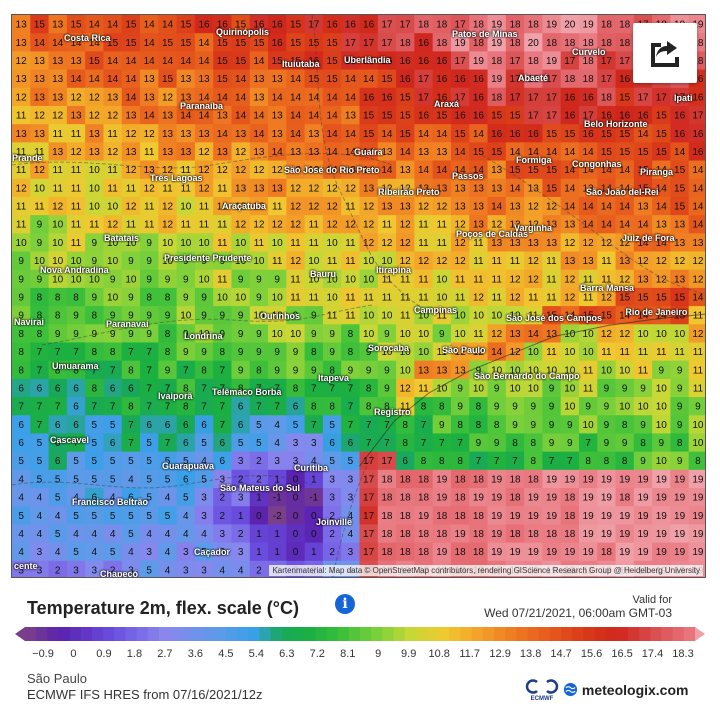 The height and width of the screenshot is (716, 720). What do you see at coordinates (296, 25) in the screenshot?
I see `grid-temperature-value: 15` at bounding box center [296, 25].